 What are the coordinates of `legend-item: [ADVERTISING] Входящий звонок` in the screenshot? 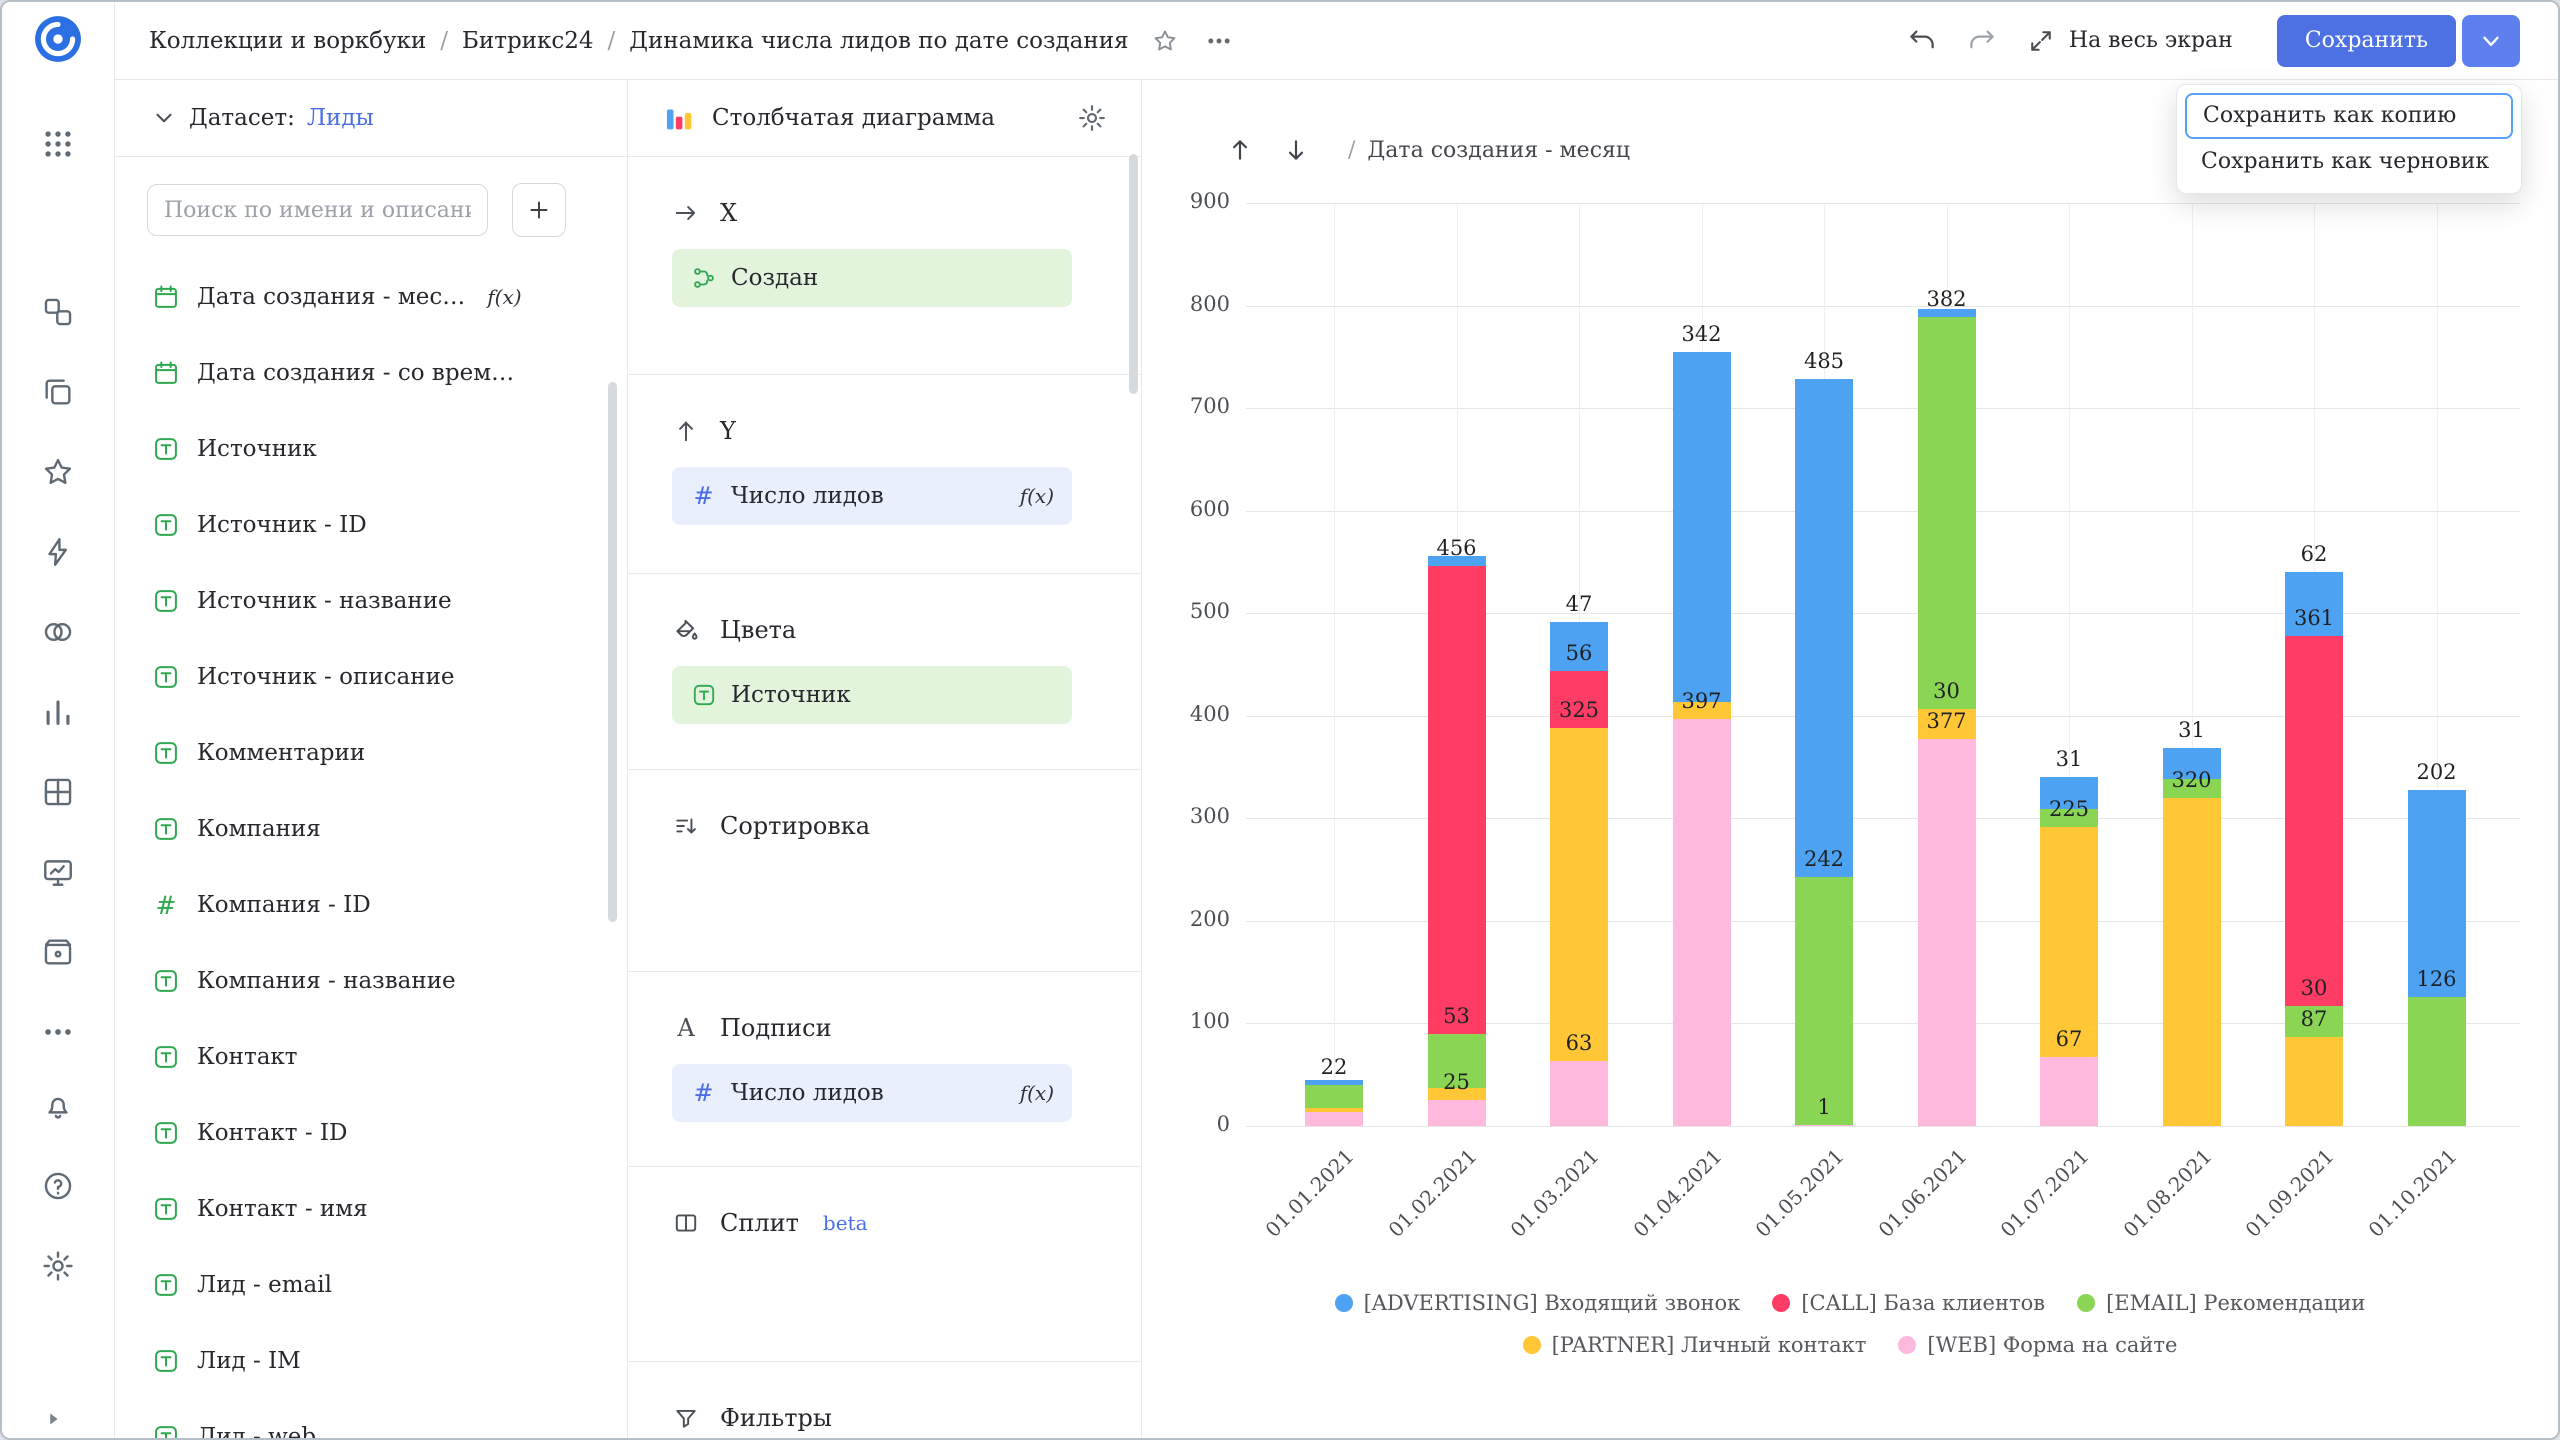 It's located at (1537, 1303).